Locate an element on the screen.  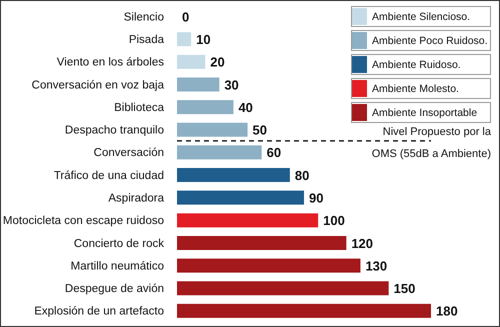
annotation: Nivel Propuesto por la OMS (55dB a Ambiente) is located at coordinates (432, 143).